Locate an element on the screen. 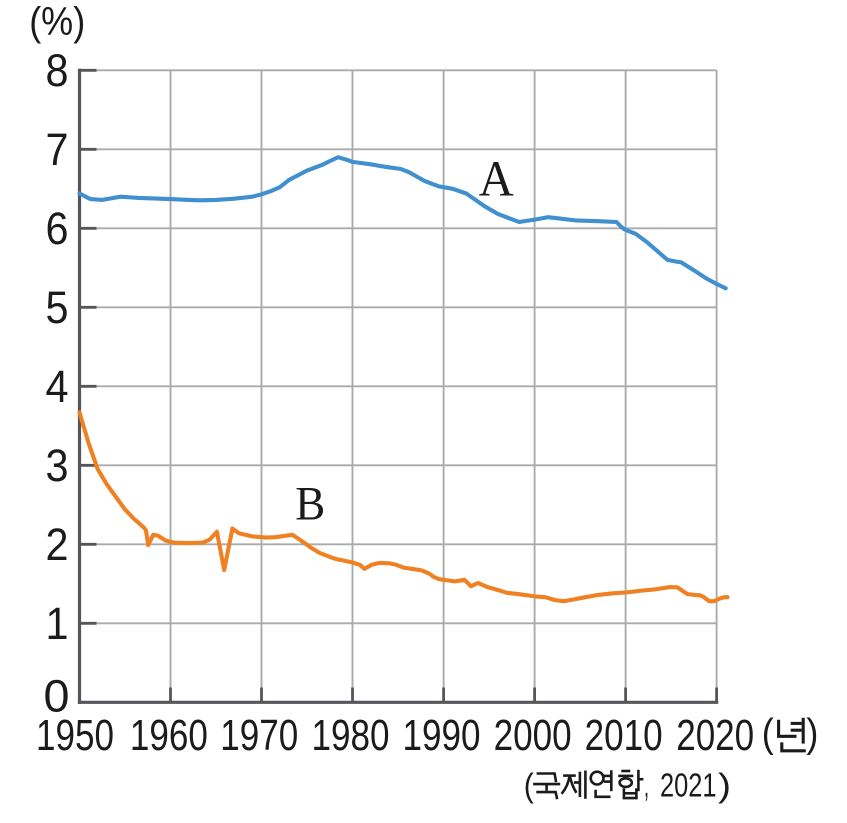  svg-text: 2 is located at coordinates (57, 544).